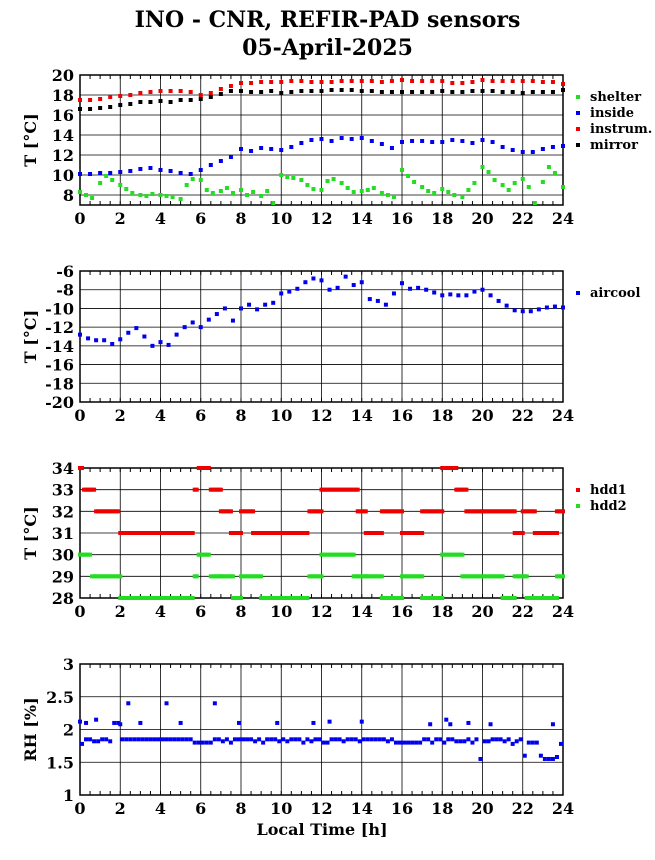  I want to click on x-tick-label: 12, so click(321, 218).